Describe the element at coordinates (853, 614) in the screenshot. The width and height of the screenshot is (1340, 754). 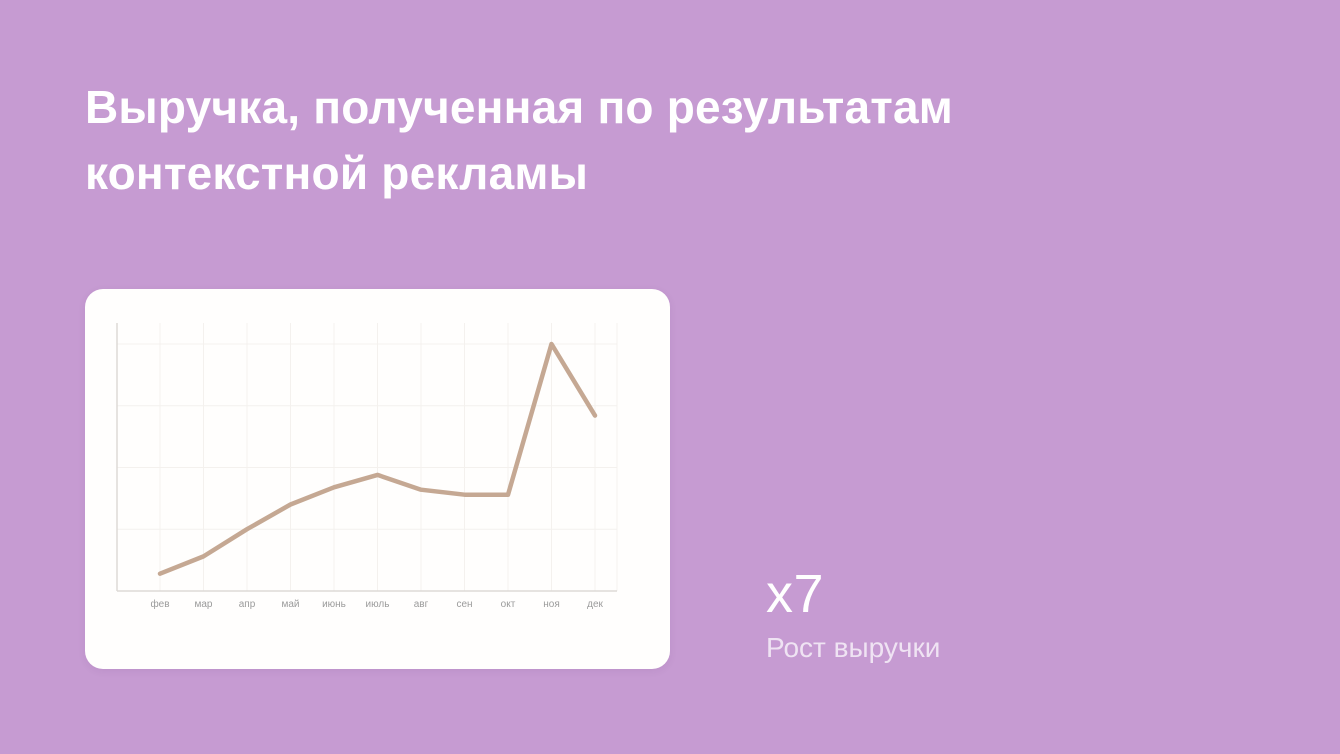
I see `growth-metric: x7 Рост выручки` at that location.